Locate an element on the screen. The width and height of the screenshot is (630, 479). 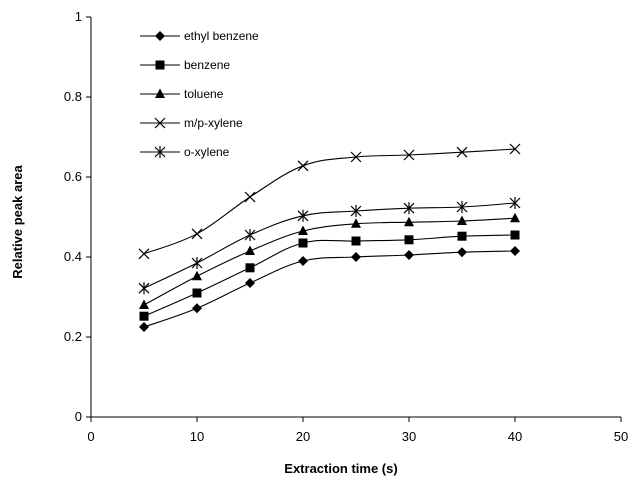
legend-label: toluene is located at coordinates (204, 94).